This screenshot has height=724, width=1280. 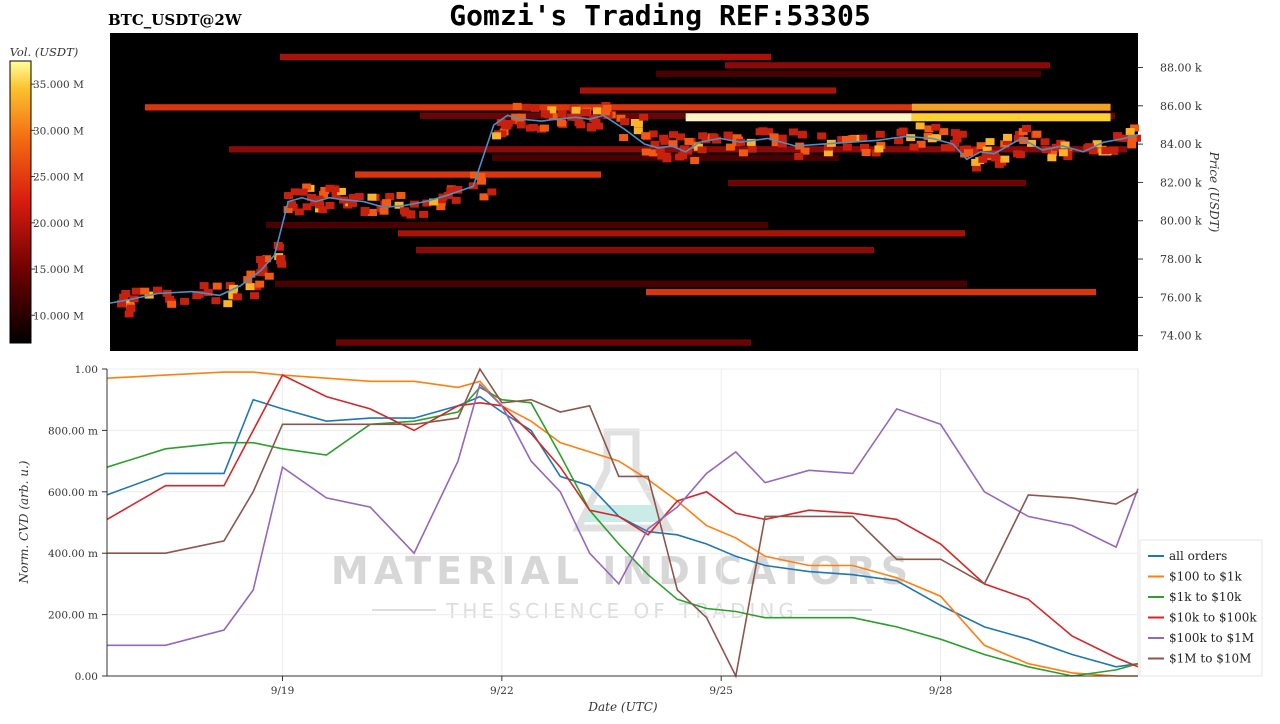 I want to click on colorbar-tick-label: 10.000 M, so click(x=58, y=316).